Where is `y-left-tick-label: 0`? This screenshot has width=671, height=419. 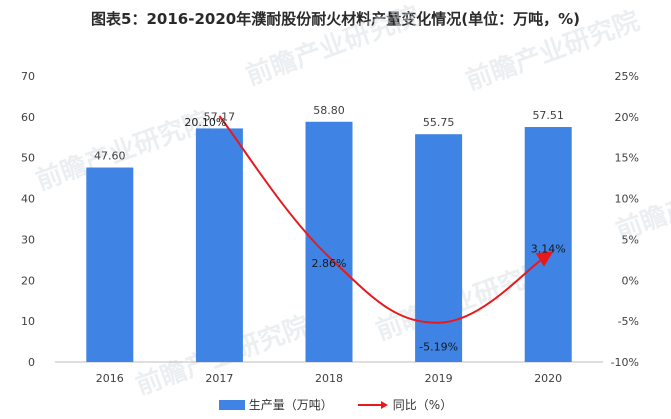
y-left-tick-label: 0 is located at coordinates (31, 362).